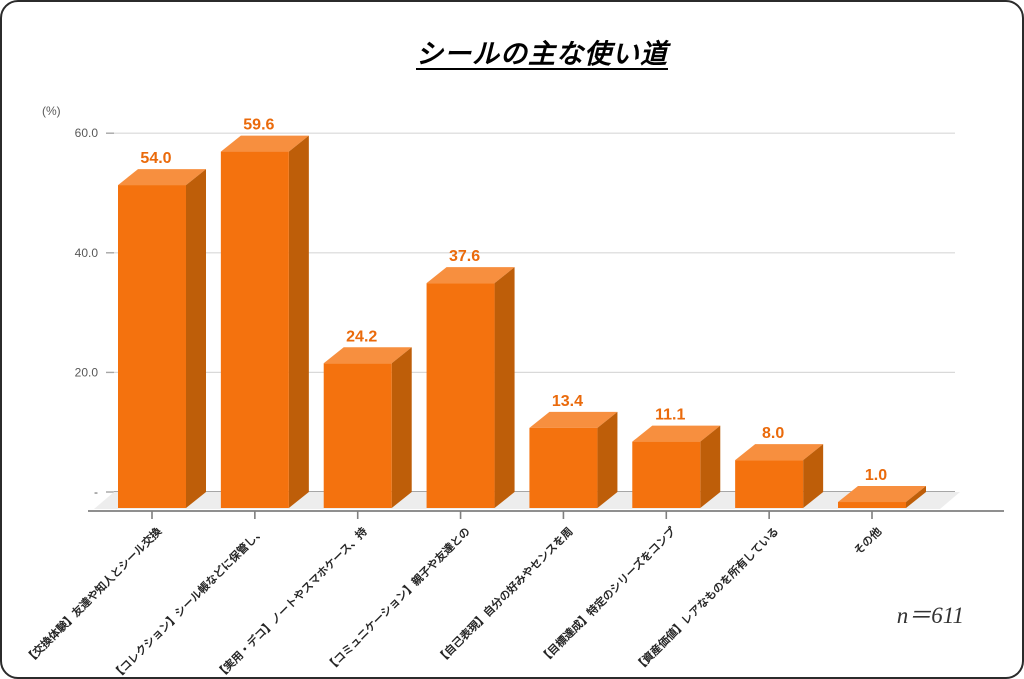 The width and height of the screenshot is (1024, 679). Describe the element at coordinates (87, 253) in the screenshot. I see `y-axis-tick-label: 40.0` at that location.